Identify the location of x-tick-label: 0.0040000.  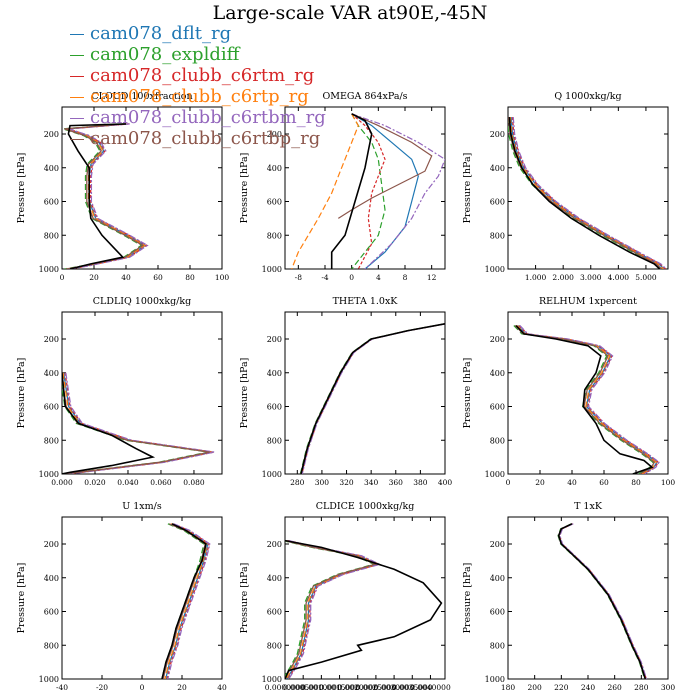
(430, 687).